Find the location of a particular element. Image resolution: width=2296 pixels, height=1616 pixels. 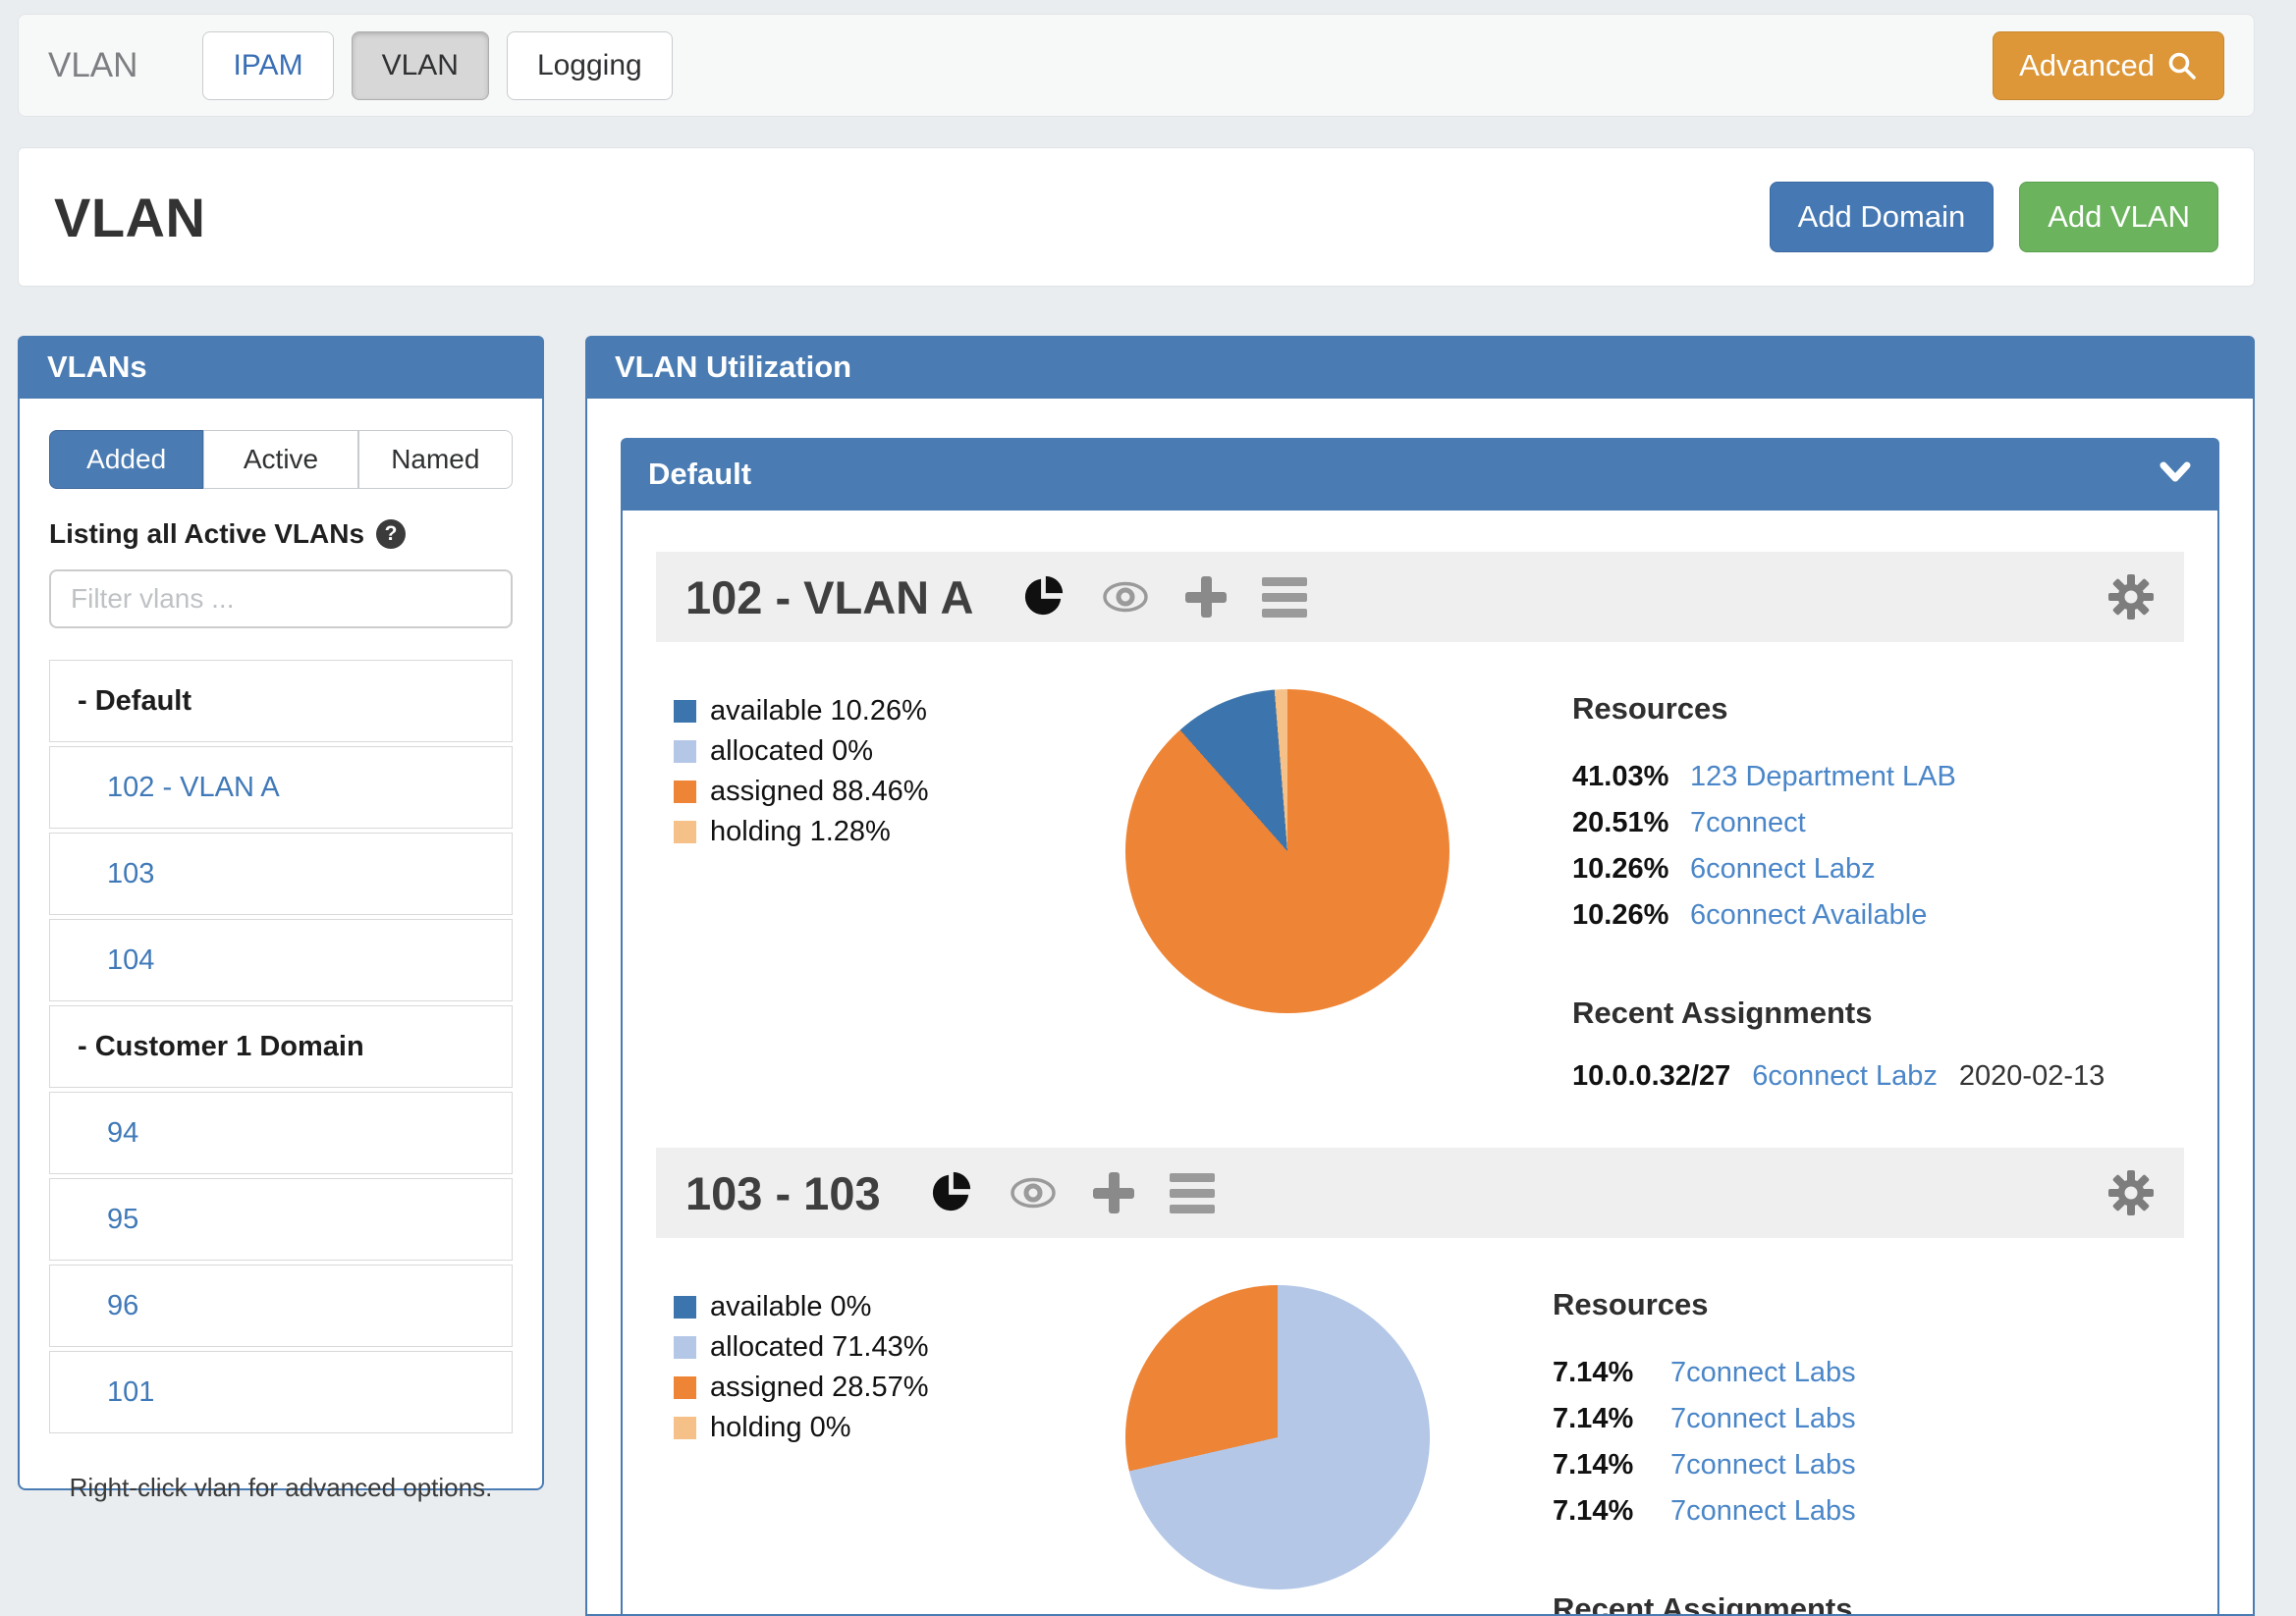

tab-logging: Logging is located at coordinates (589, 65).